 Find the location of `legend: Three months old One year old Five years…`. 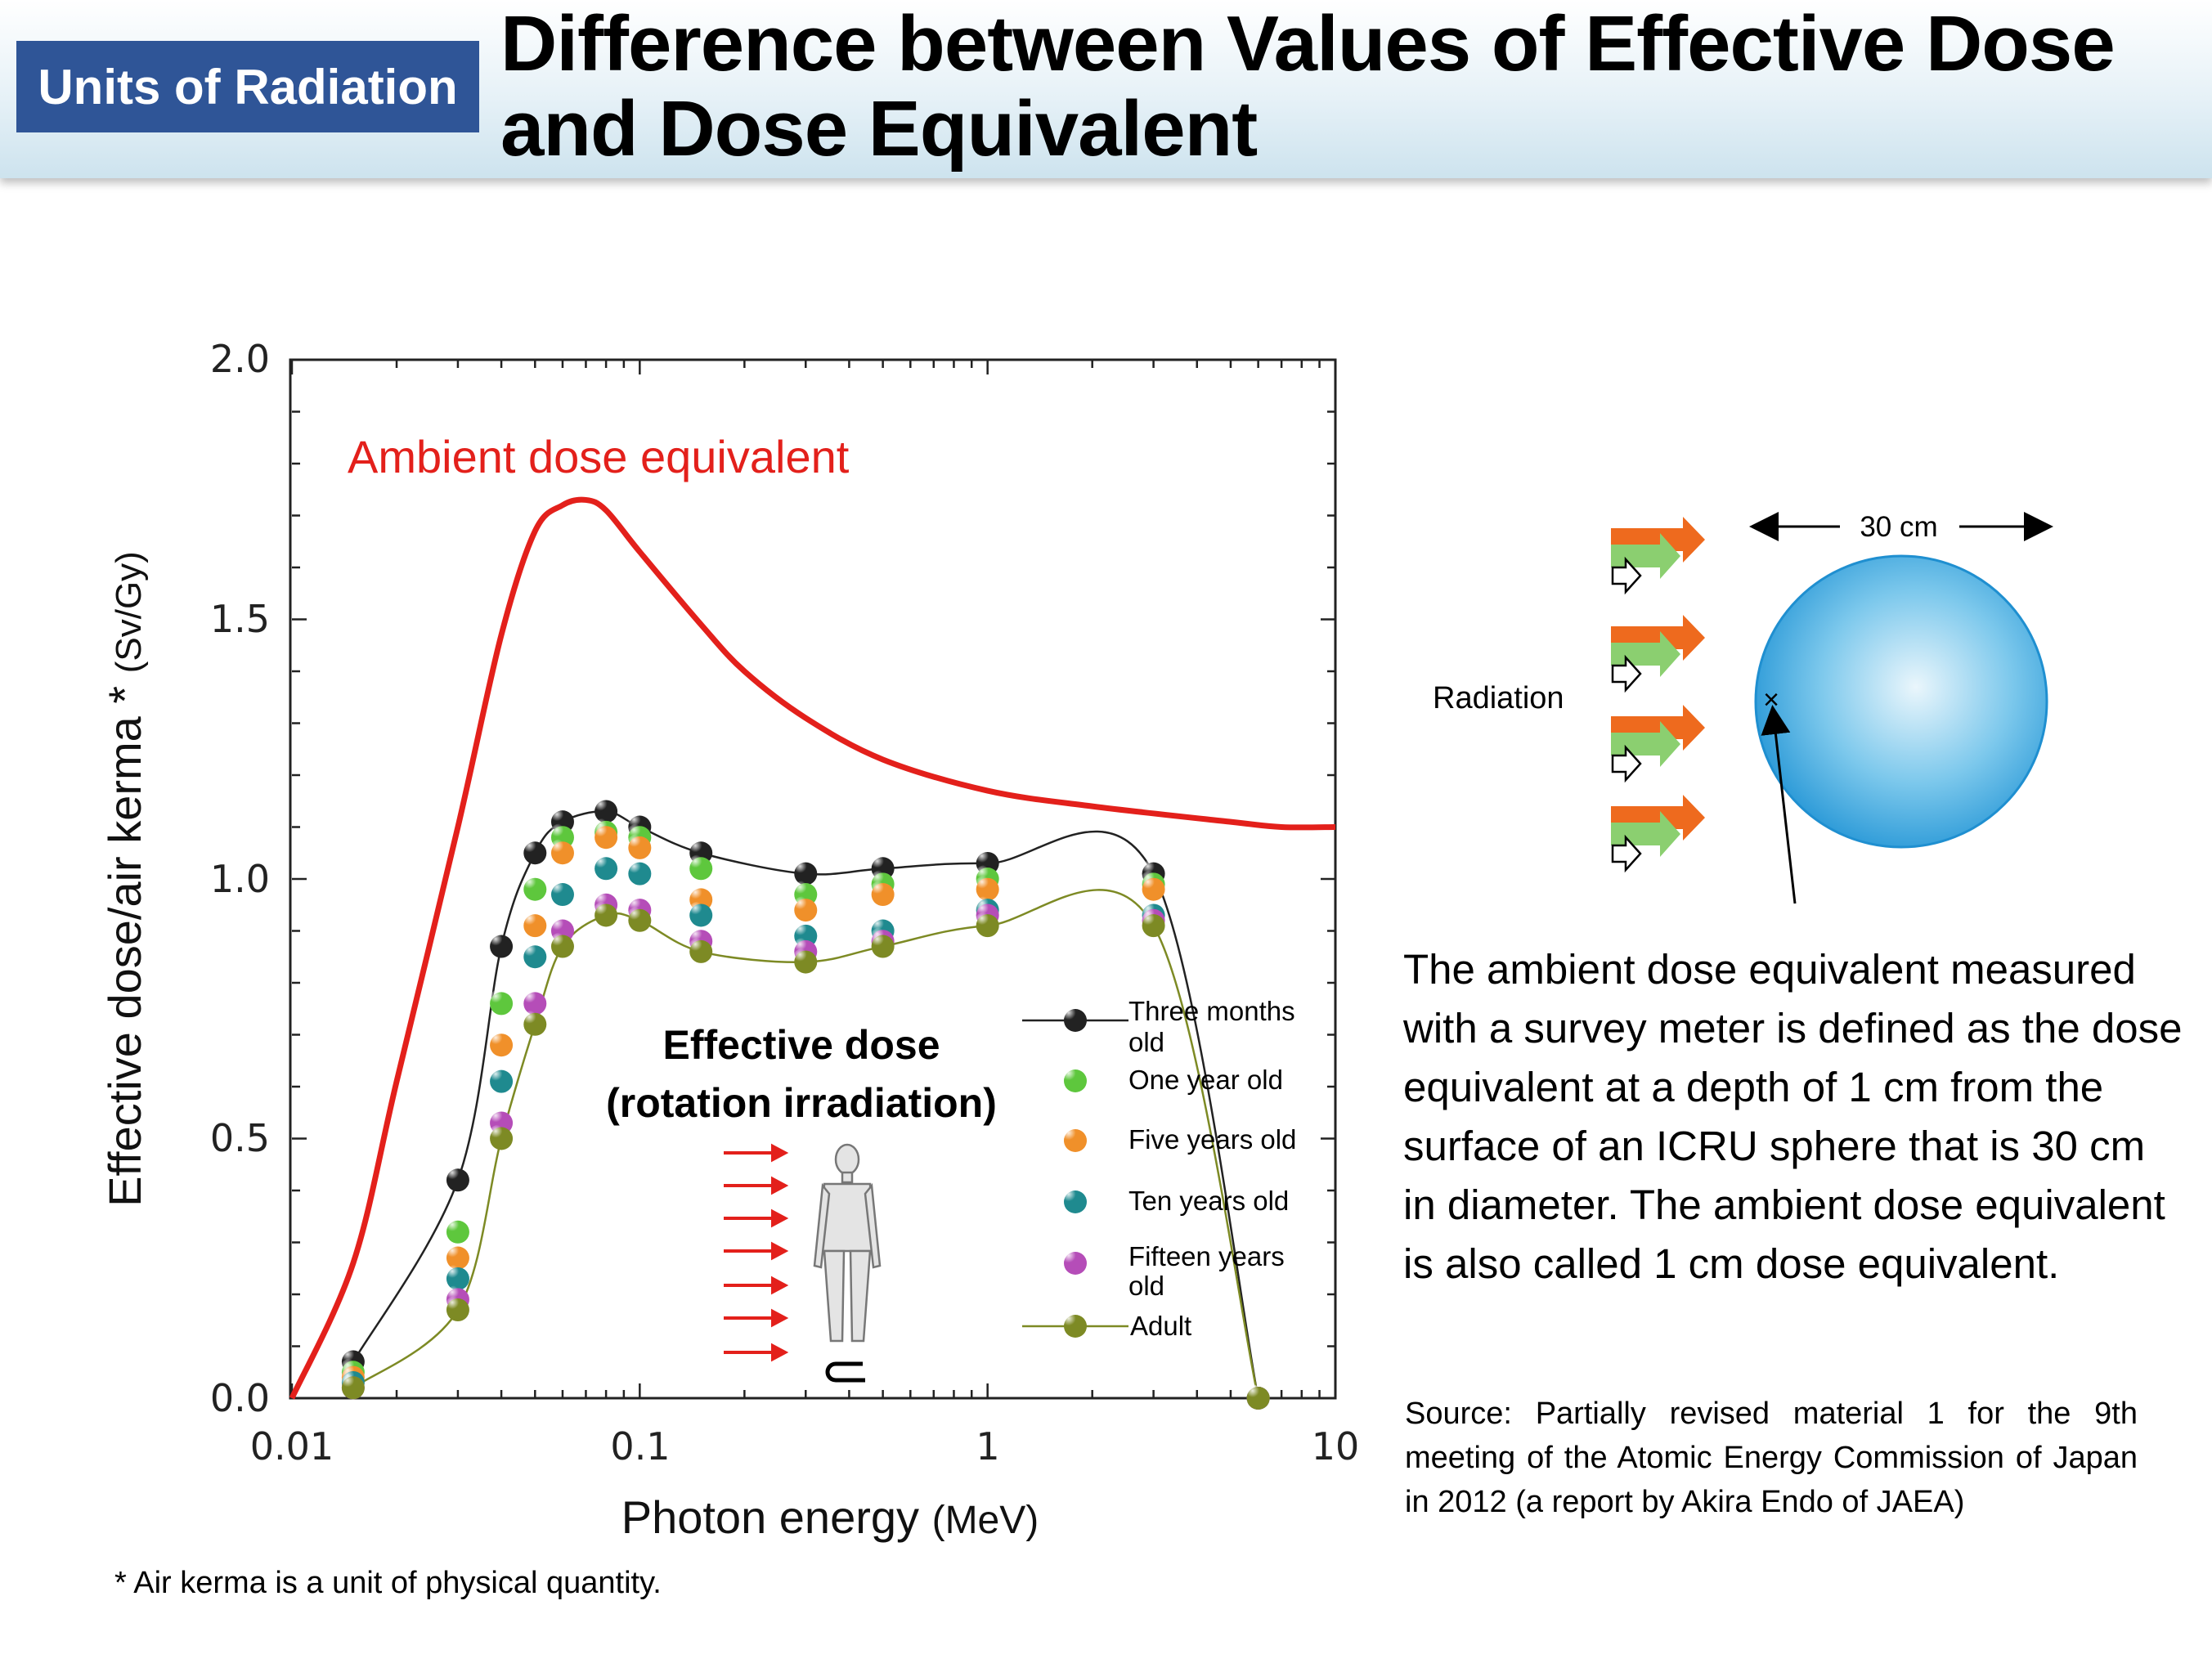

legend: Three months old One year old Five years… is located at coordinates (1162, 1168).